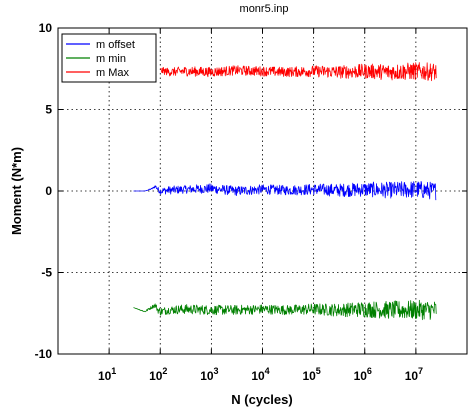 The width and height of the screenshot is (472, 408). What do you see at coordinates (46, 28) in the screenshot?
I see `y-tick-label: 10` at bounding box center [46, 28].